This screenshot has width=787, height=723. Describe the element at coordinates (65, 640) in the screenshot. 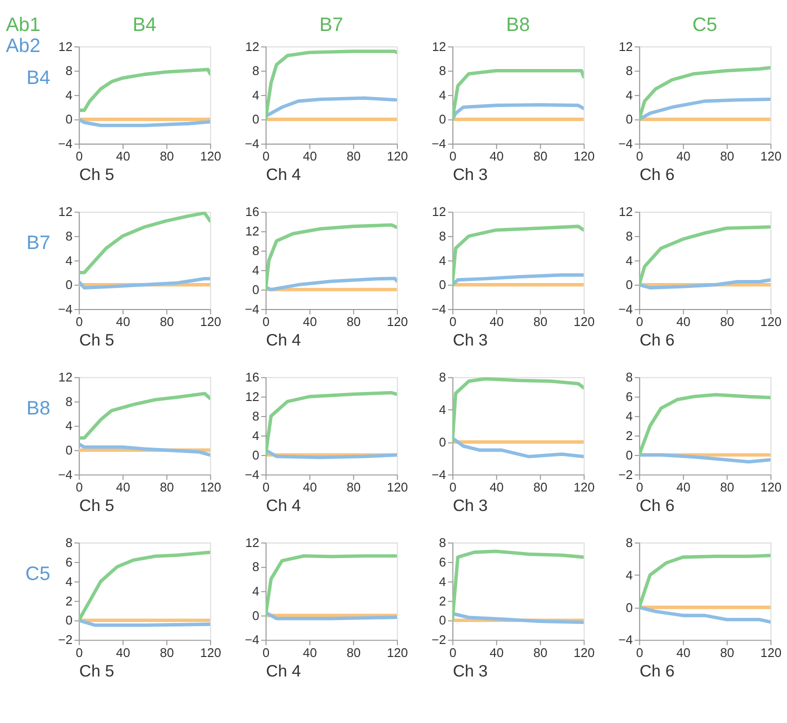

I see `y-tick-label: −2` at that location.